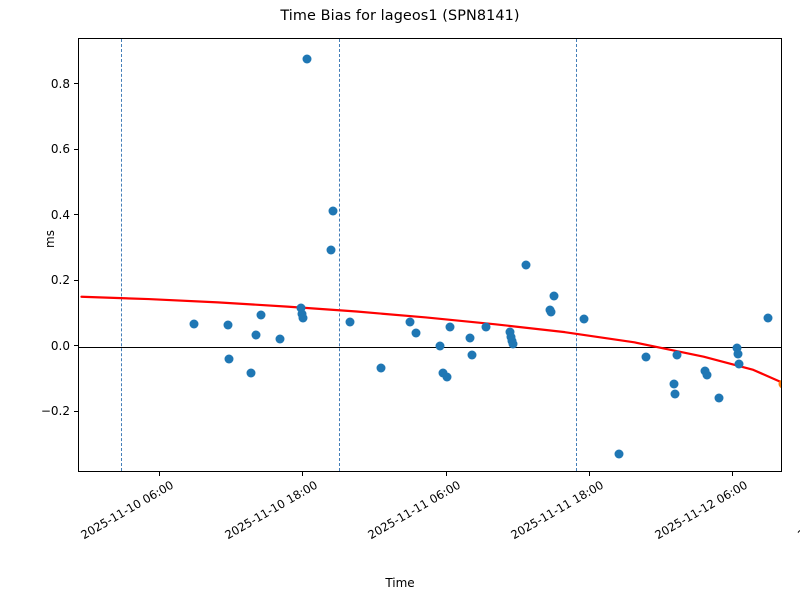  Describe the element at coordinates (55, 411) in the screenshot. I see `y-axis-tick-label: −0.2` at that location.